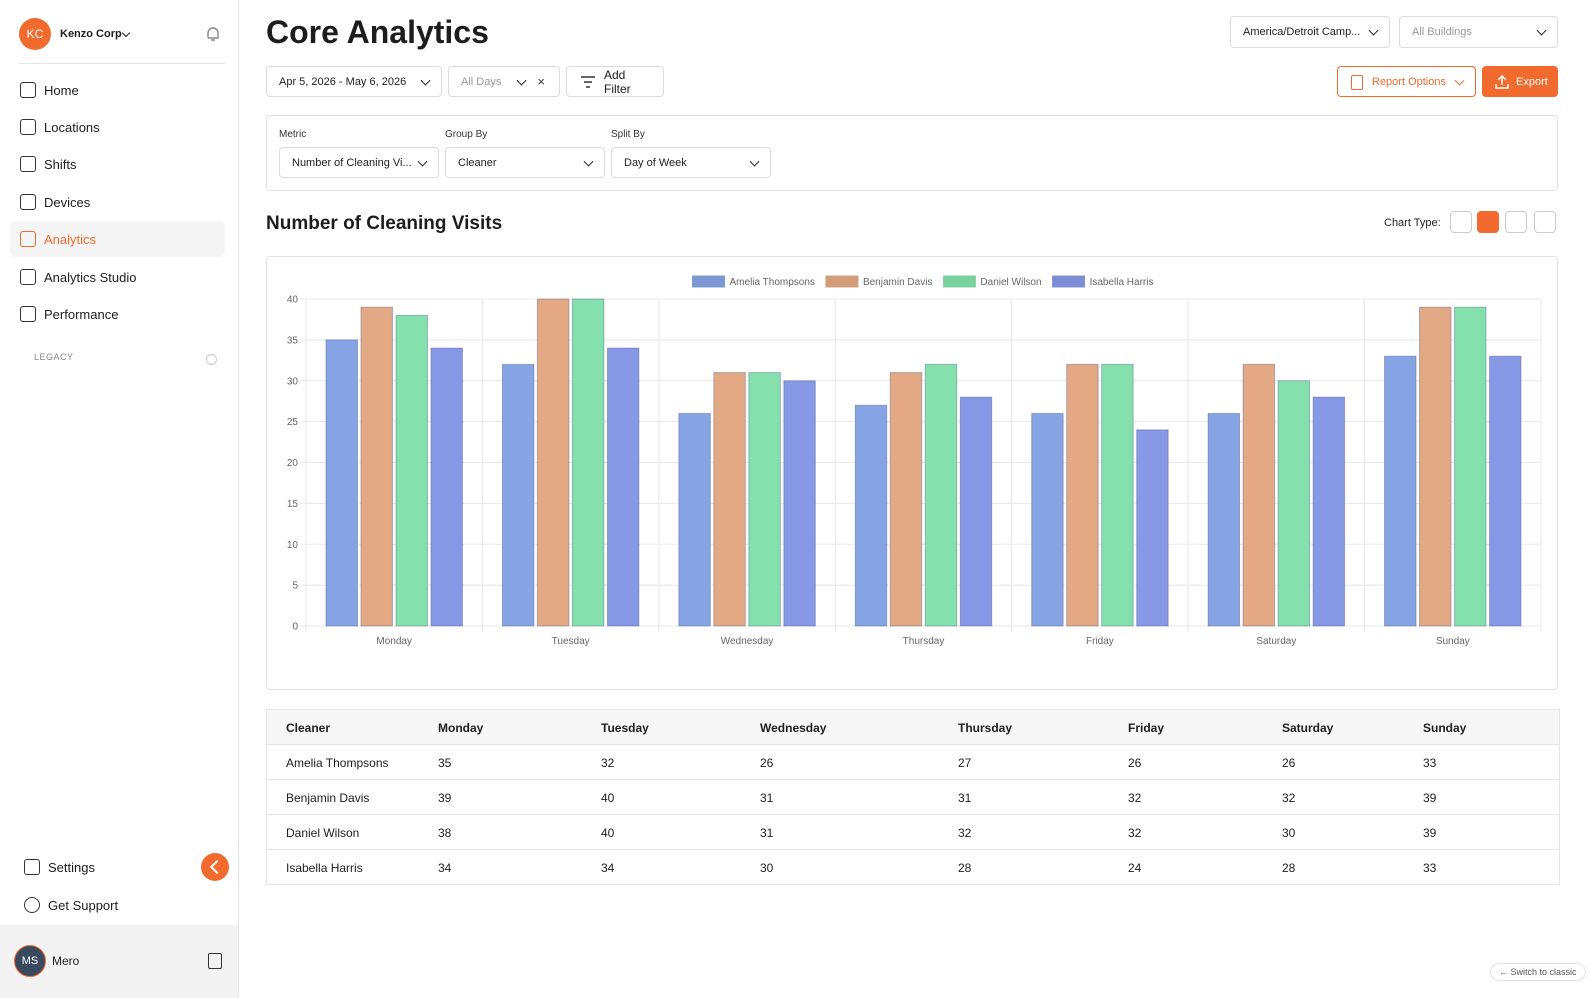  Describe the element at coordinates (293, 381) in the screenshot. I see `y-tick-label: 30` at that location.